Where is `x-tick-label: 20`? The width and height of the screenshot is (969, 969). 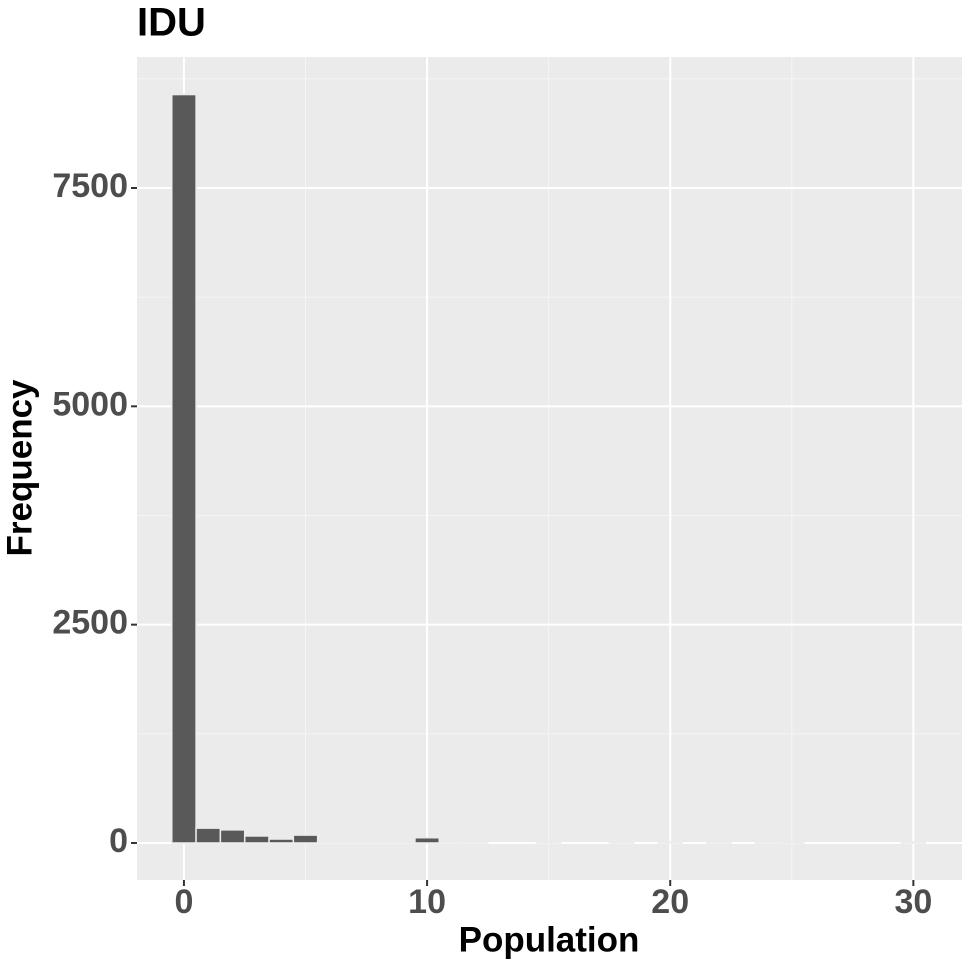 x-tick-label: 20 is located at coordinates (670, 902).